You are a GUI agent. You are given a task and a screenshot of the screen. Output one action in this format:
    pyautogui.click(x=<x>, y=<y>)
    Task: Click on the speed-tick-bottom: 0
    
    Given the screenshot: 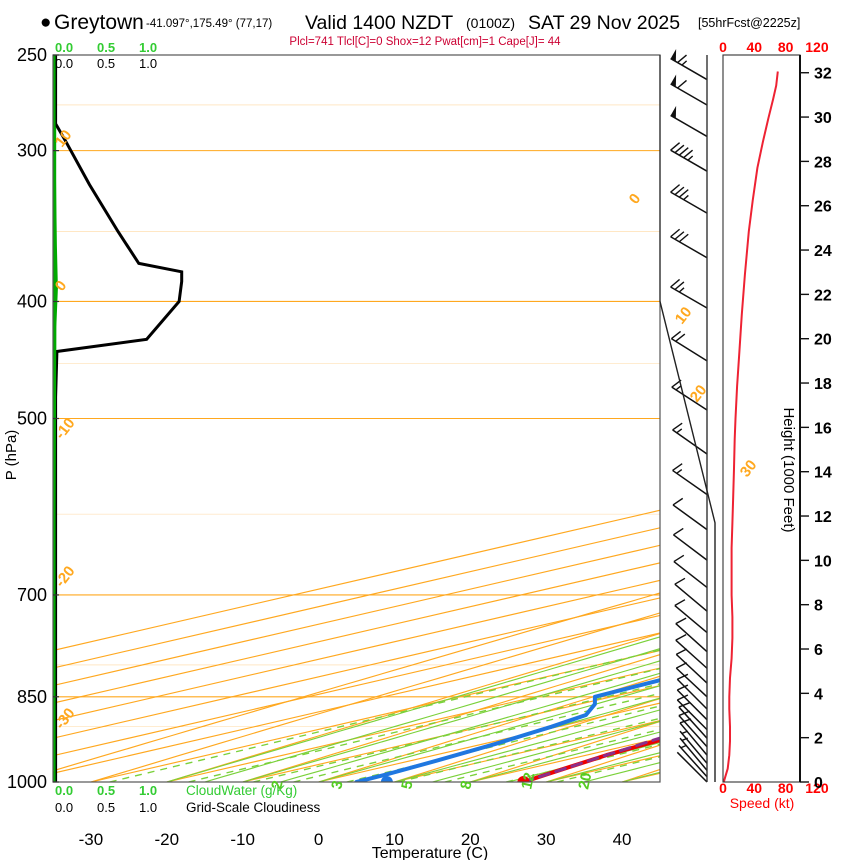 What is the action you would take?
    pyautogui.click(x=723, y=788)
    